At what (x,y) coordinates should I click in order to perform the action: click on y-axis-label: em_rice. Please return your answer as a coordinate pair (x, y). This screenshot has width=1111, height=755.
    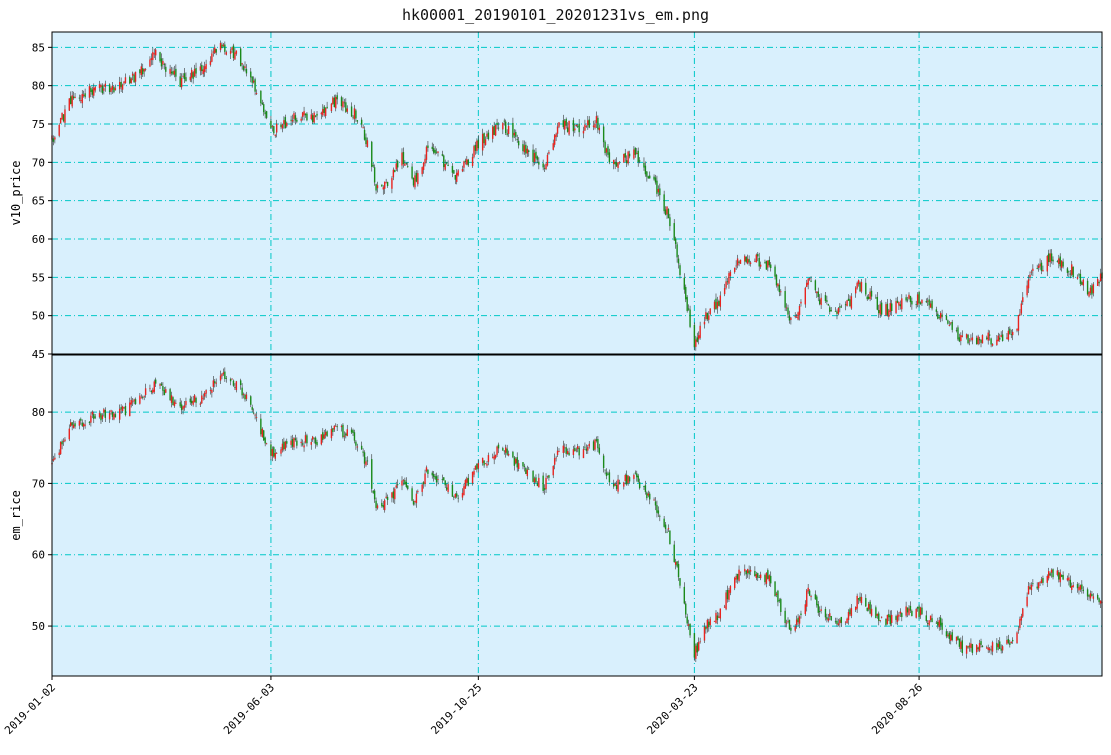
    Looking at the image, I should click on (16, 515).